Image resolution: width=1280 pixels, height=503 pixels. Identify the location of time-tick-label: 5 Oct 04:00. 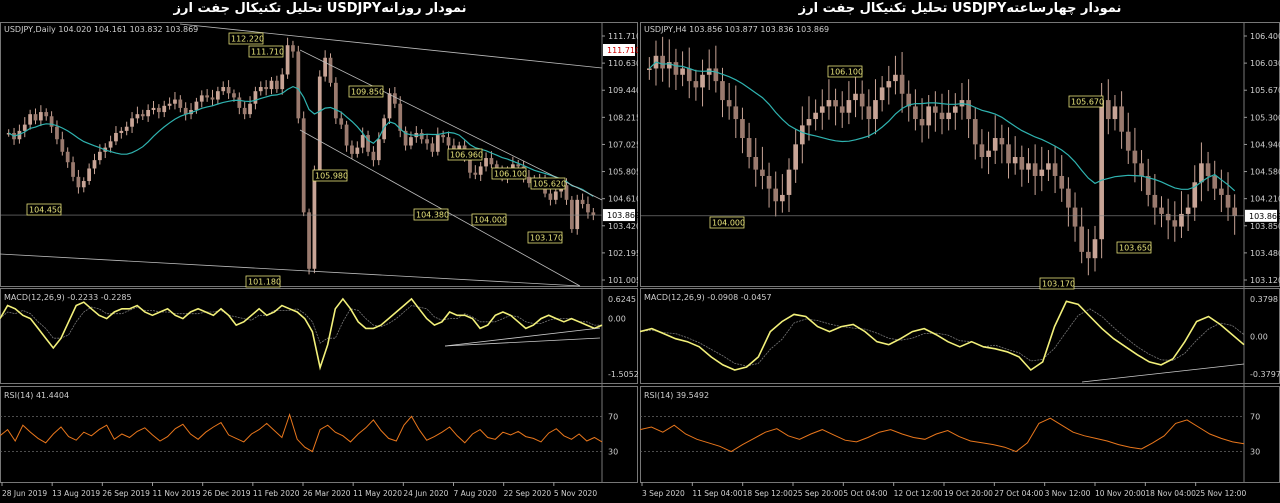
(865, 493).